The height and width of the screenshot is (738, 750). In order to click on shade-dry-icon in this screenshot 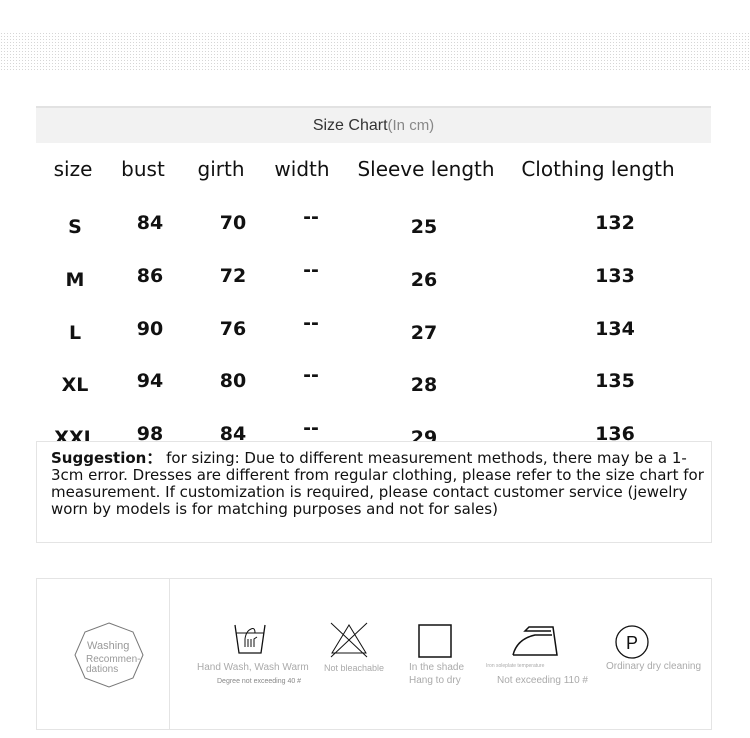, I will do `click(435, 641)`.